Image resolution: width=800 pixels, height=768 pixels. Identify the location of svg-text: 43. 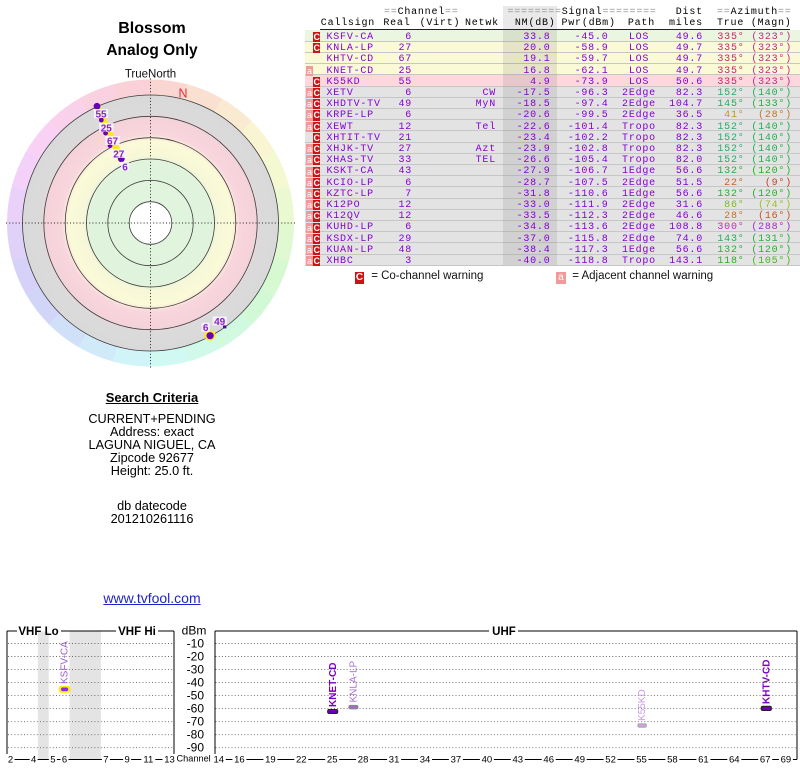
(518, 760).